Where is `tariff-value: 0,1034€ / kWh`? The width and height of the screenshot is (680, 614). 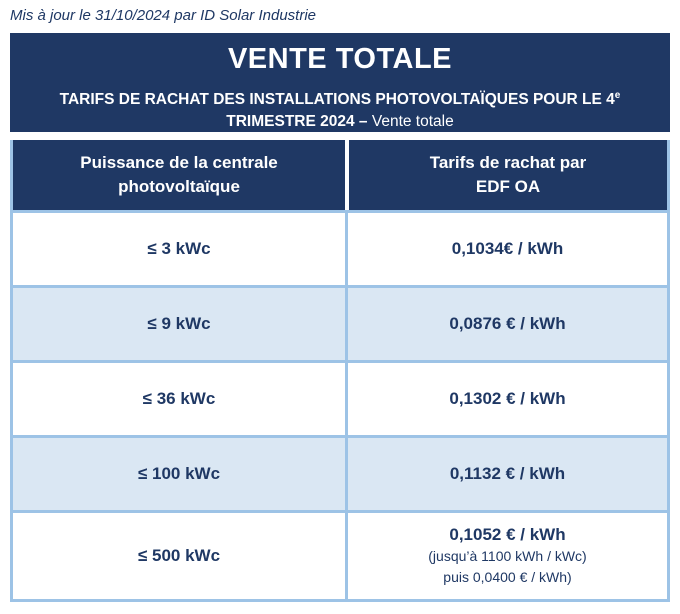
tariff-value: 0,1034€ / kWh is located at coordinates (507, 248).